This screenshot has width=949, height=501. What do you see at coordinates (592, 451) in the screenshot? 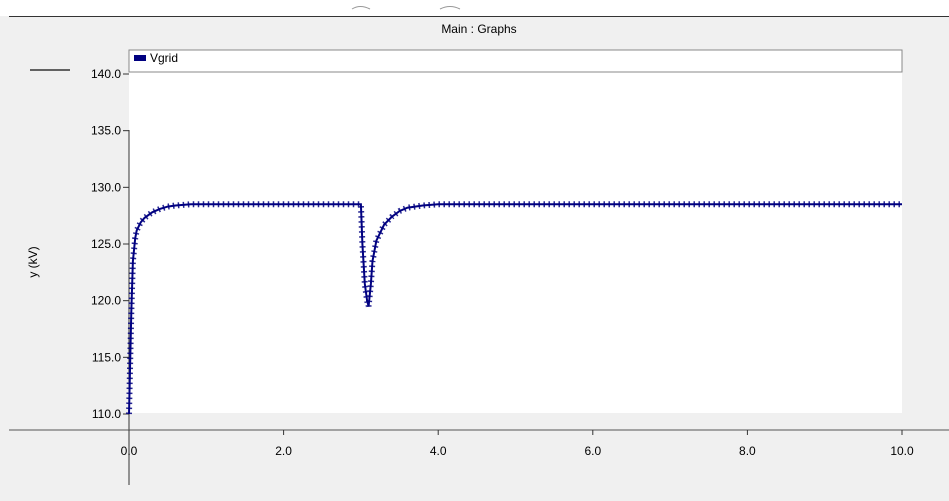
I see `x-tick-label: 6.0` at bounding box center [592, 451].